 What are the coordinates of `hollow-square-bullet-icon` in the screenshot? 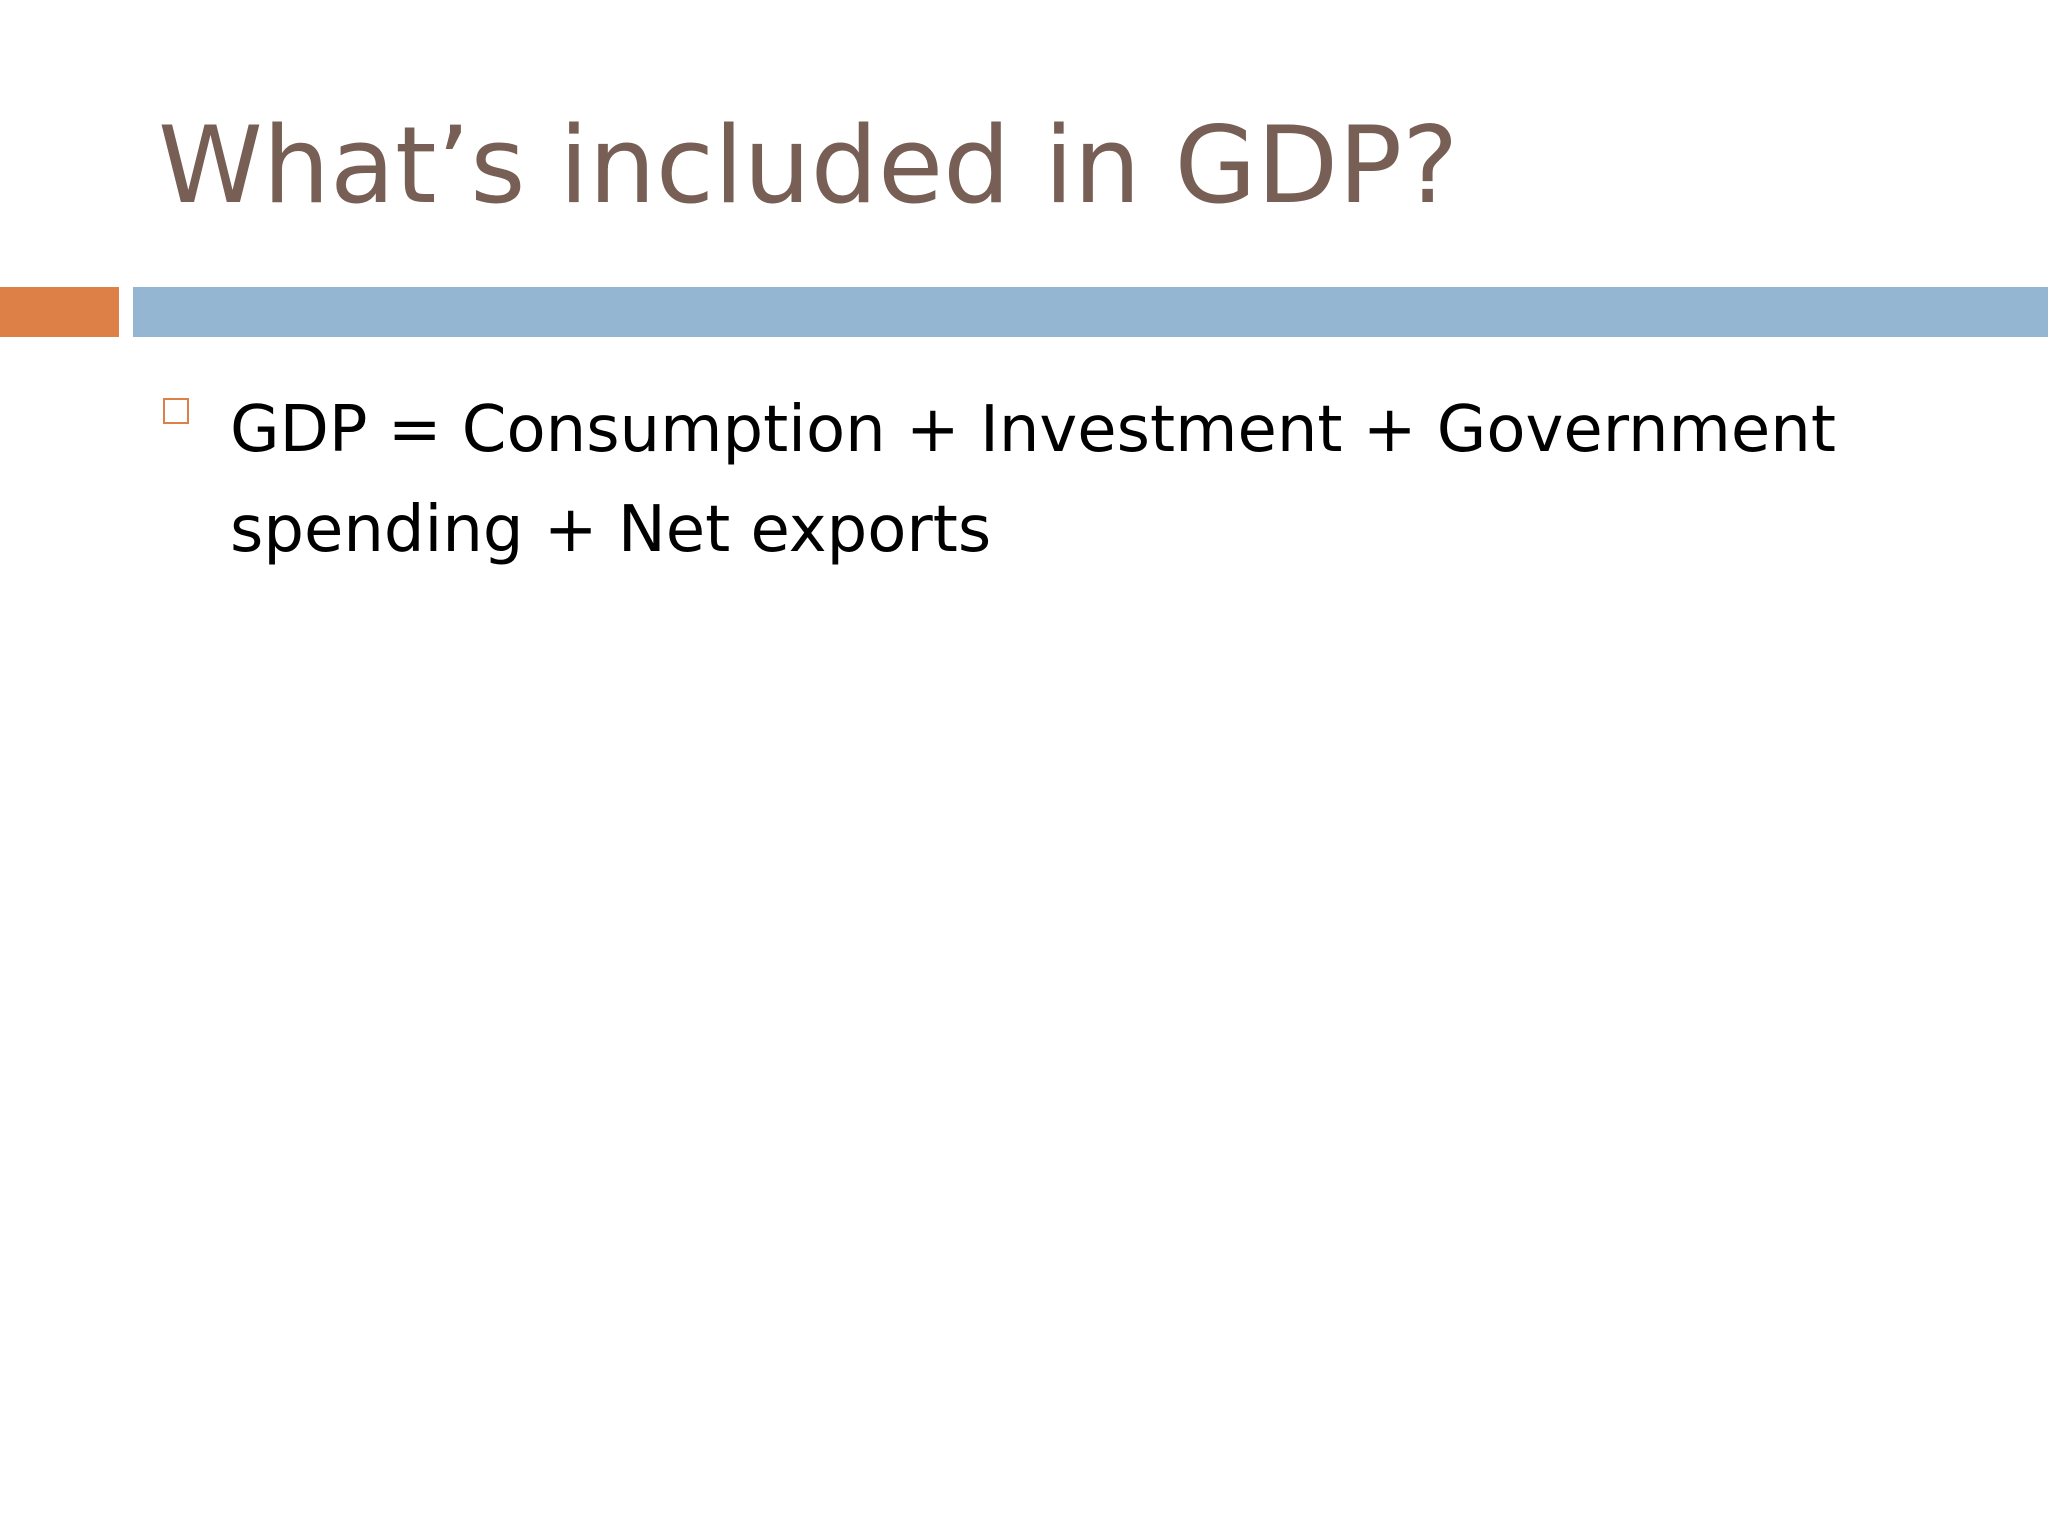 It's located at (176, 411).